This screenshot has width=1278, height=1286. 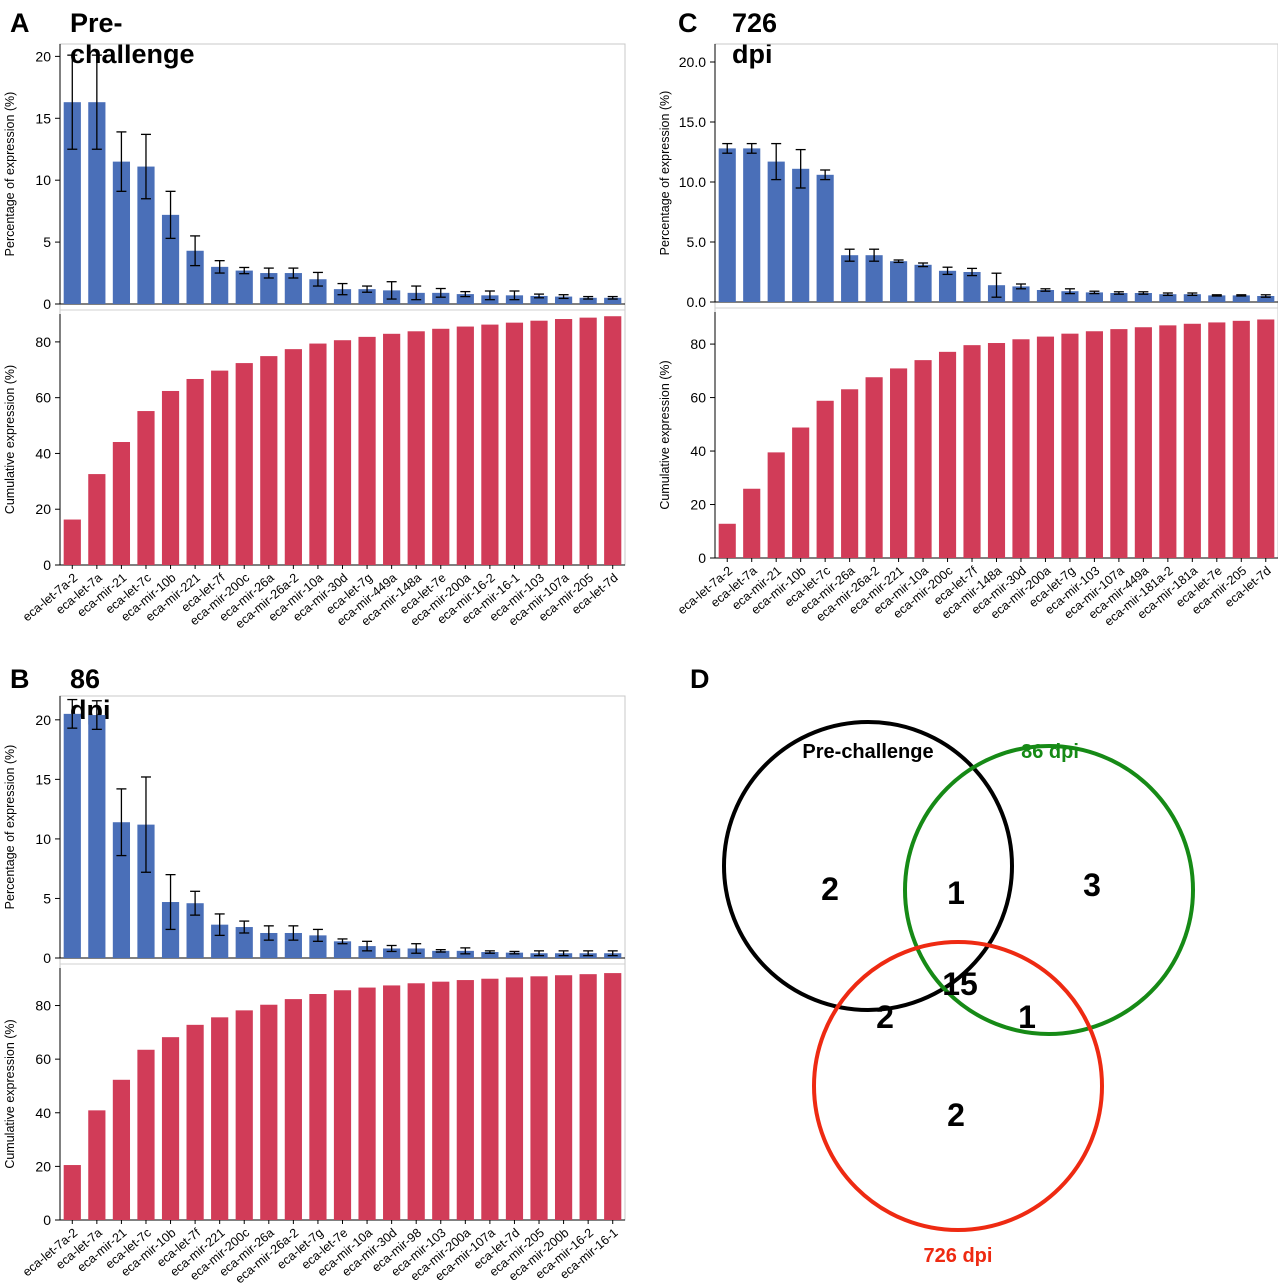 I want to click on venn-circle-pre-challenge, so click(x=868, y=866).